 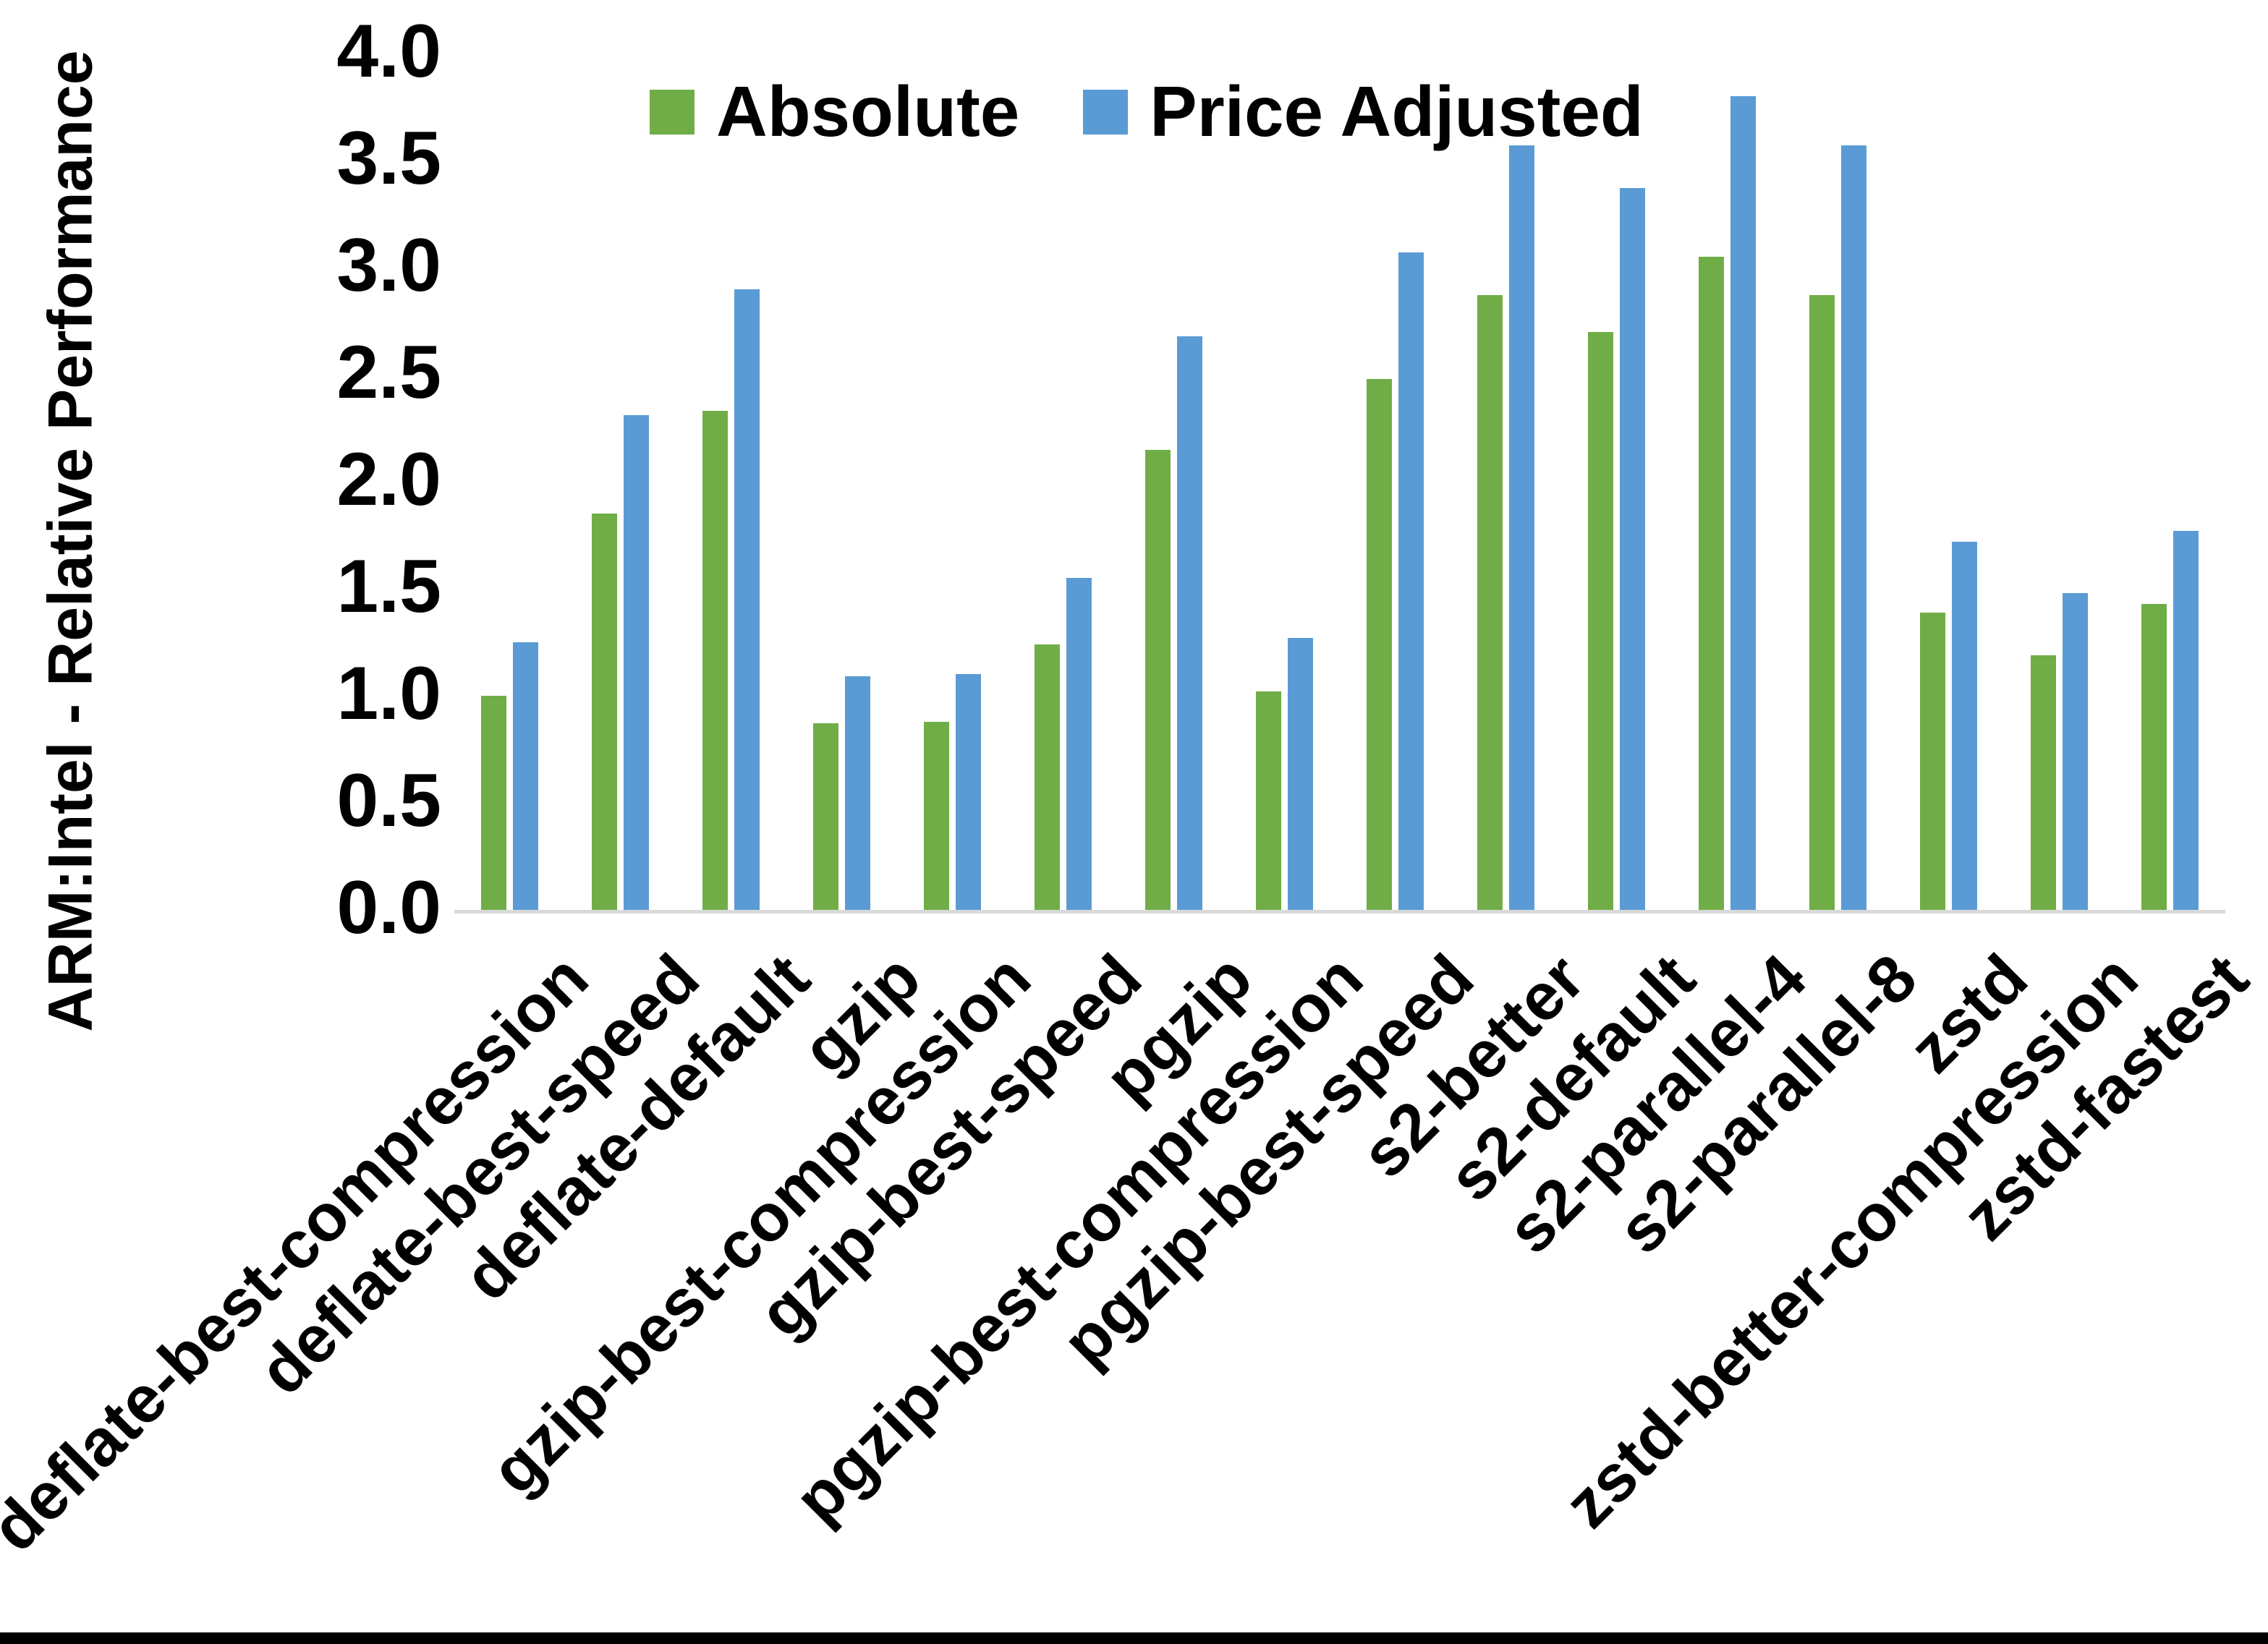 I want to click on x-tick-label-text: zstd-fastest, so click(x=2105, y=1097).